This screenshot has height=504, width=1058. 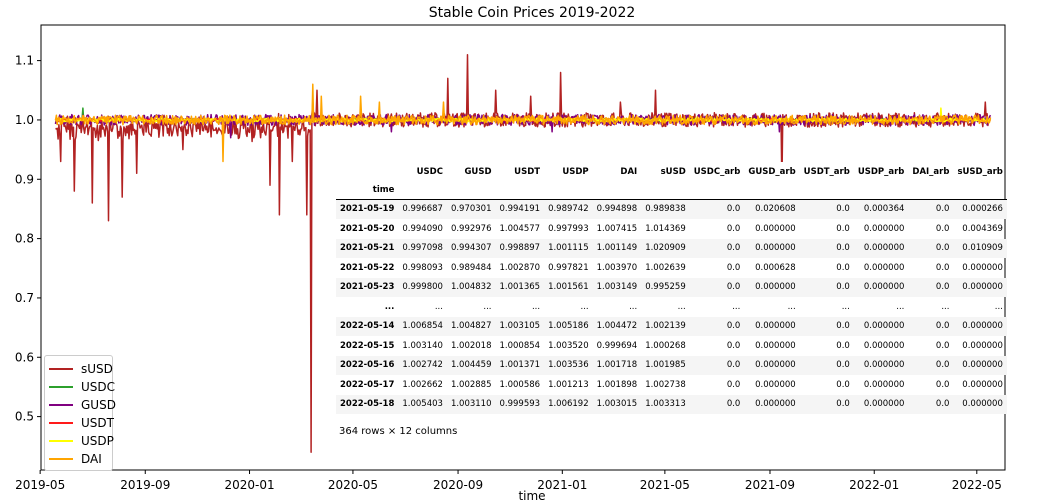 What do you see at coordinates (383, 190) in the screenshot?
I see `dataframe-index-name: time` at bounding box center [383, 190].